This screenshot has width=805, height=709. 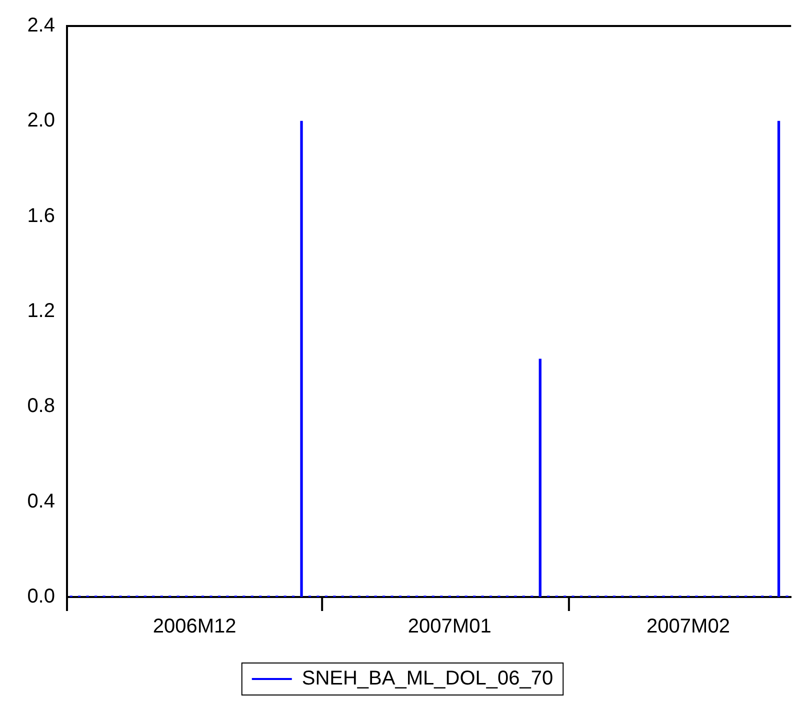 I want to click on y-tick-label: 2.0, so click(x=41, y=121).